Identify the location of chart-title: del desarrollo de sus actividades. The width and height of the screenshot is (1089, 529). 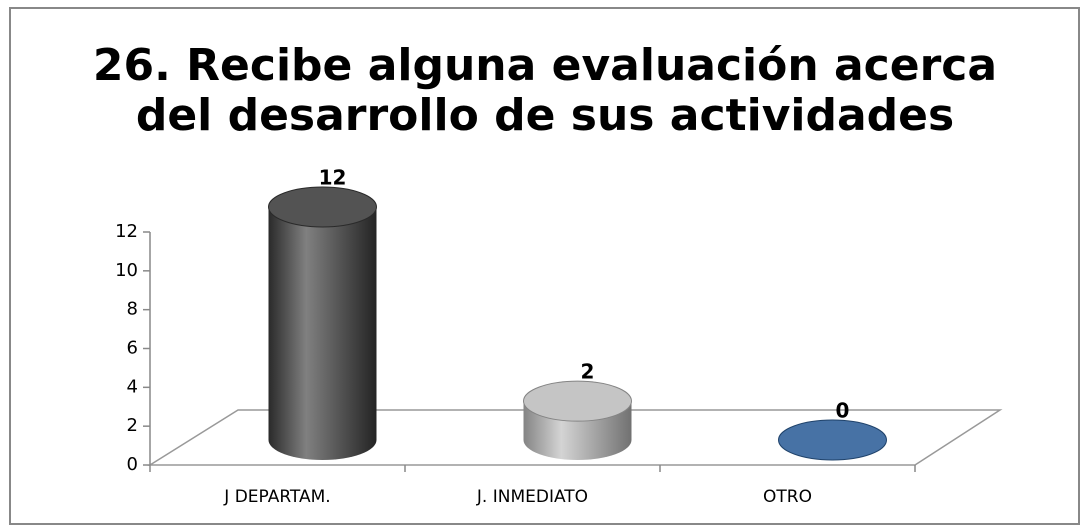
(545, 115).